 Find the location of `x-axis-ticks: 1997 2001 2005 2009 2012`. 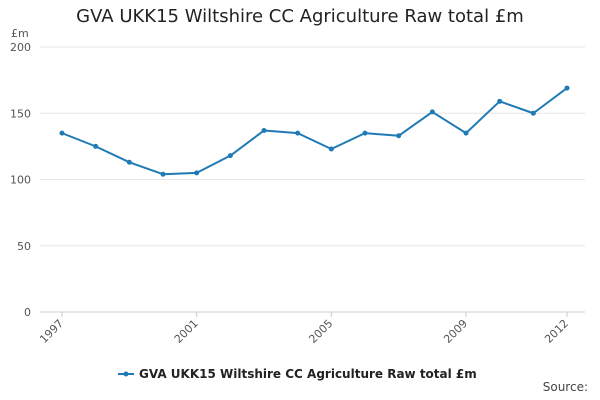

x-axis-ticks: 1997 2001 2005 2009 2012 is located at coordinates (304, 329).